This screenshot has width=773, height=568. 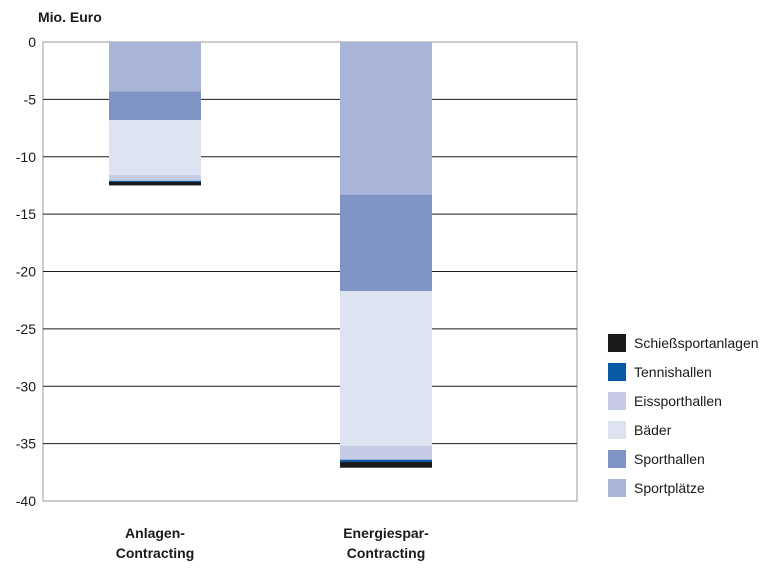 I want to click on legend-item: Bäder, so click(x=640, y=430).